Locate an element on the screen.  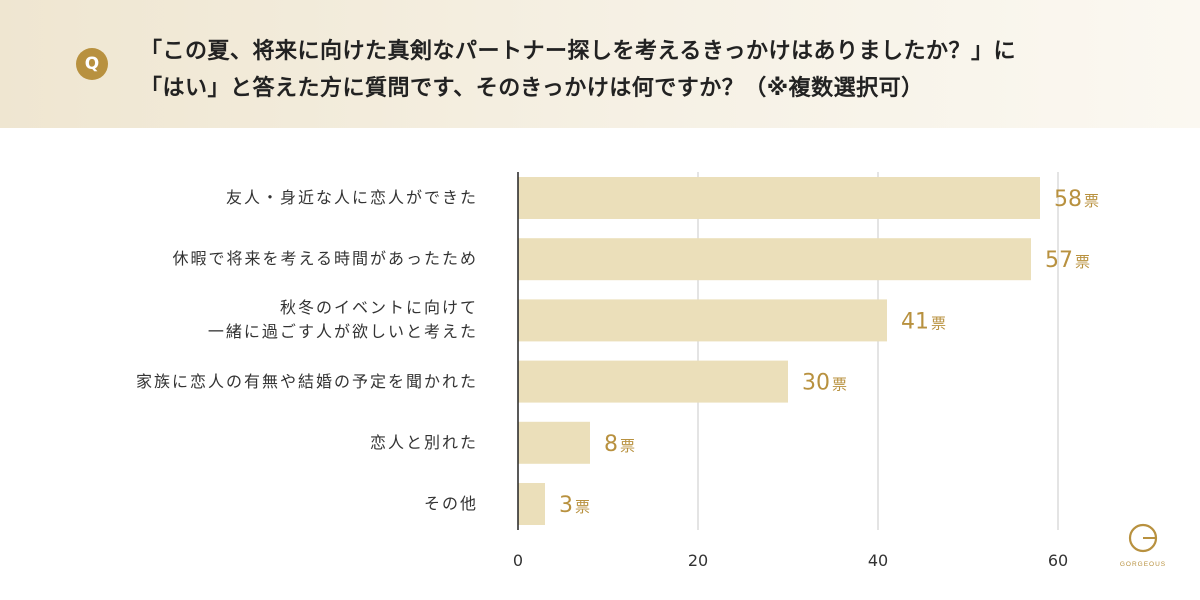
bar-value-number: 8 is located at coordinates (611, 444).